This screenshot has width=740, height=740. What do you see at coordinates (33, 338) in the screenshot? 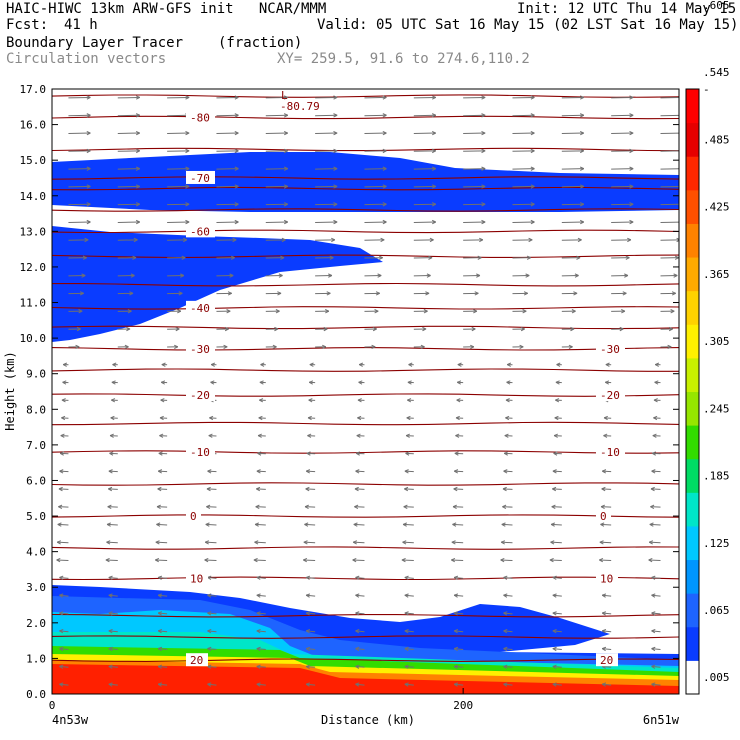
I see `y-tick-label: 10.0` at bounding box center [33, 338].